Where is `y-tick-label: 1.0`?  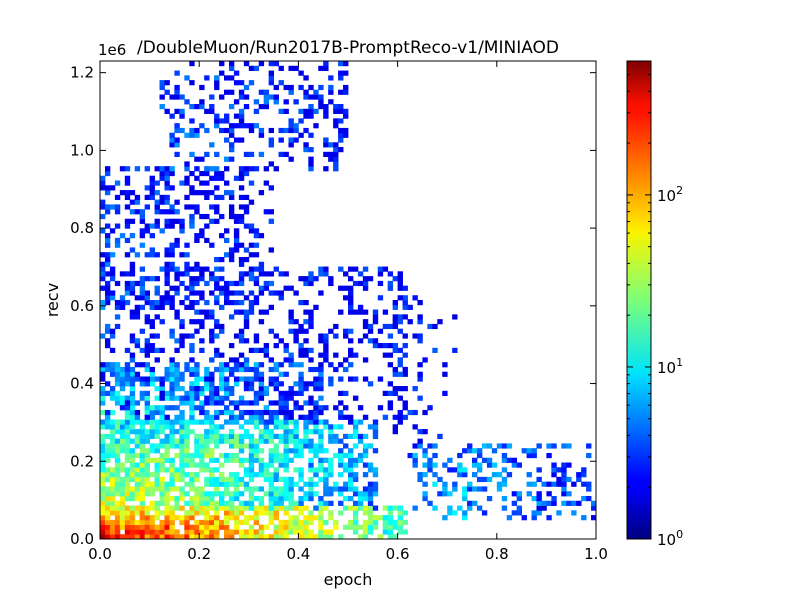
y-tick-label: 1.0 is located at coordinates (82, 150).